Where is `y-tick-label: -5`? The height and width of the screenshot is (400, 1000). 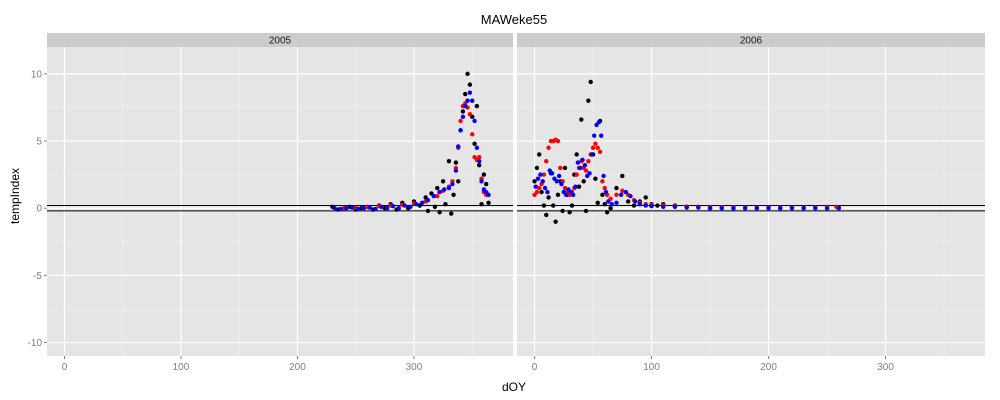 y-tick-label: -5 is located at coordinates (37, 276).